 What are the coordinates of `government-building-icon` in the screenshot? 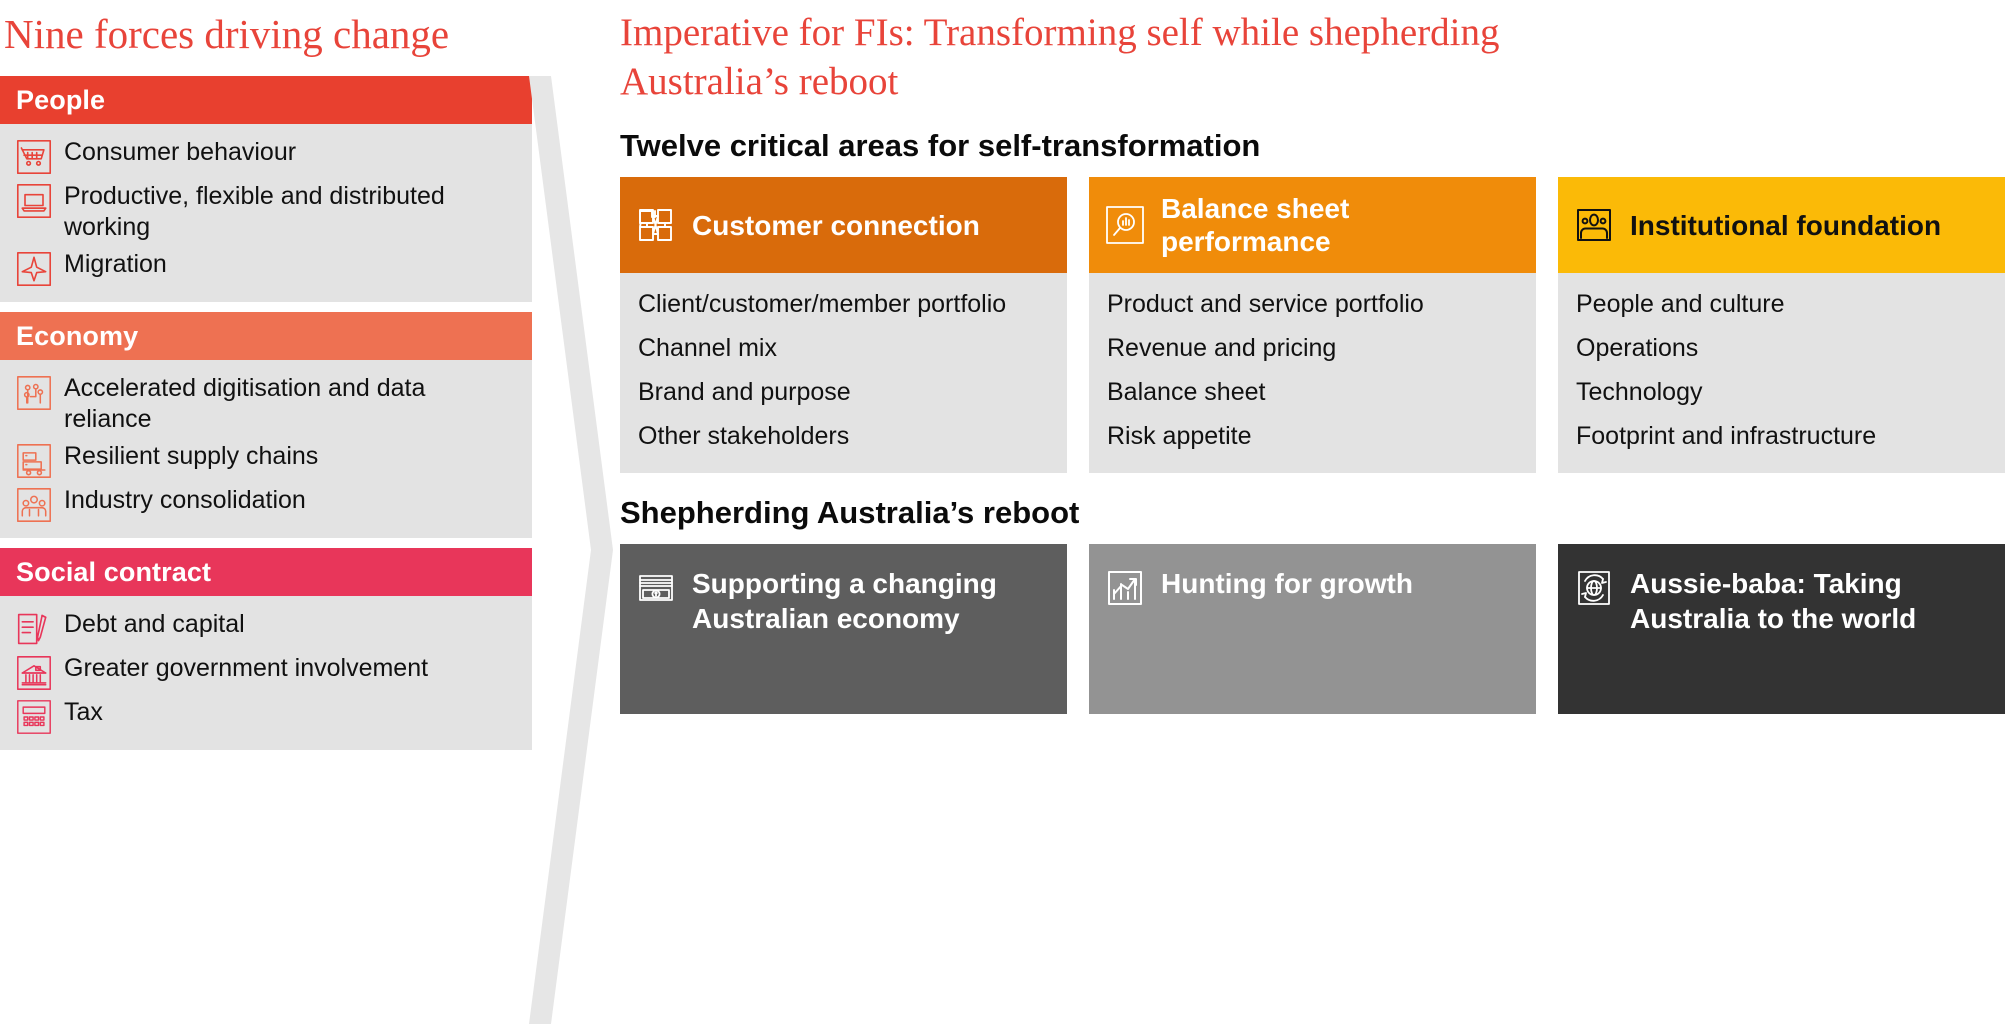 It's located at (34, 673).